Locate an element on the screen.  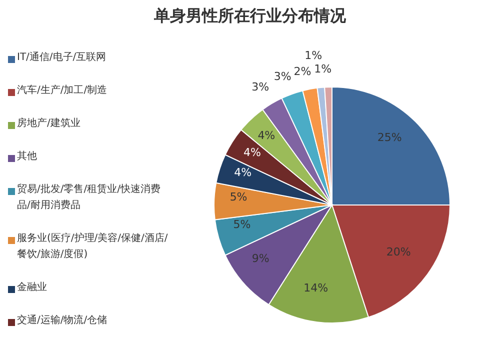
data-label: 20% is located at coordinates (398, 252).